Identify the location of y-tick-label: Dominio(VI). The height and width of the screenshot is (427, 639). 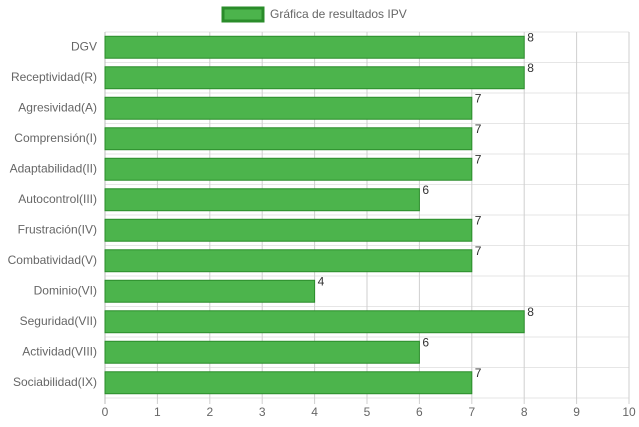
(65, 290).